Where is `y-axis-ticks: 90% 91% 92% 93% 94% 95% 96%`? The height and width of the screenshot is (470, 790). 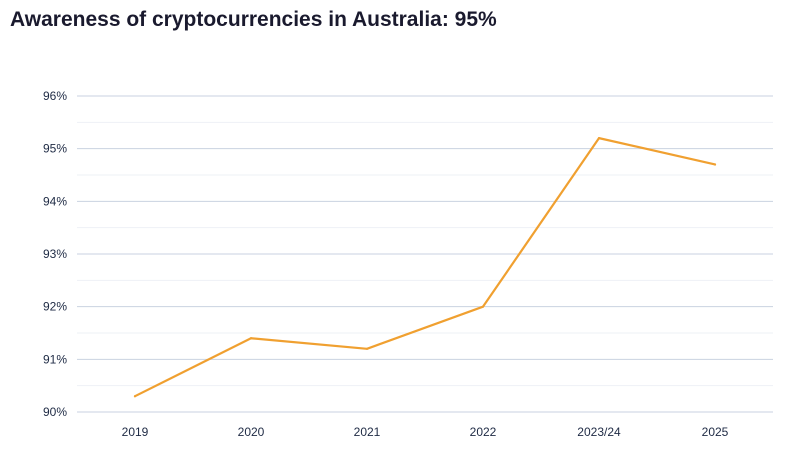
y-axis-ticks: 90% 91% 92% 93% 94% 95% 96% is located at coordinates (55, 254).